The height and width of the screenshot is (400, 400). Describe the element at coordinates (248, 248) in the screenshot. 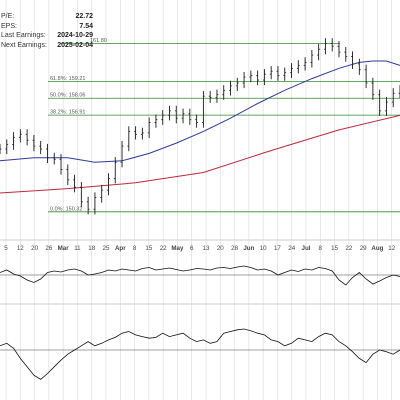

I see `x-tick-label: Jun` at that location.